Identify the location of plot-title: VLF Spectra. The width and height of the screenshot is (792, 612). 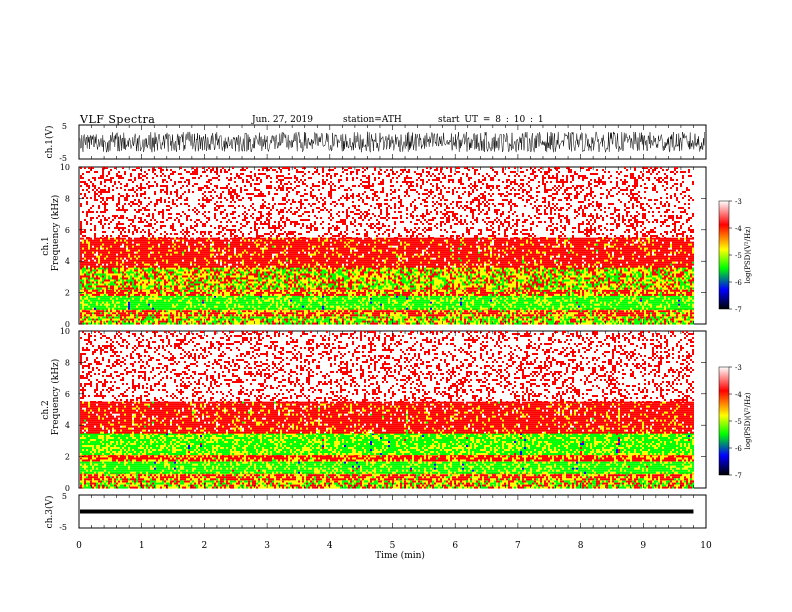
(117, 119).